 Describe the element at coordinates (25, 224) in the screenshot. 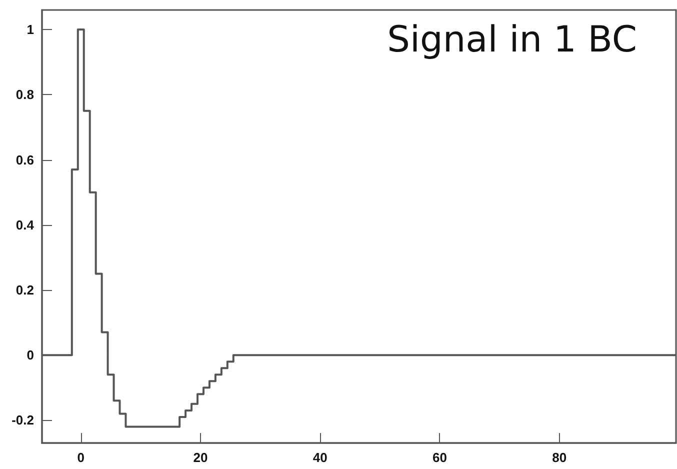

I see `y-tick-label: 0.4` at that location.